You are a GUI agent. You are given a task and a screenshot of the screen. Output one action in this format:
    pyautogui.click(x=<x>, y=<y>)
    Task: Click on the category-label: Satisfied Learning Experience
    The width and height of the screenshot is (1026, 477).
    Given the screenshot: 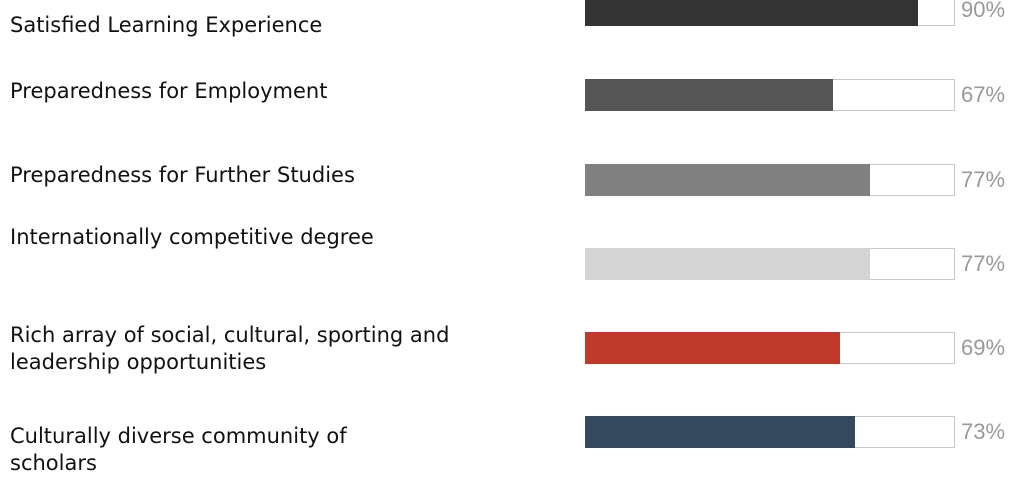 What is the action you would take?
    pyautogui.click(x=166, y=25)
    